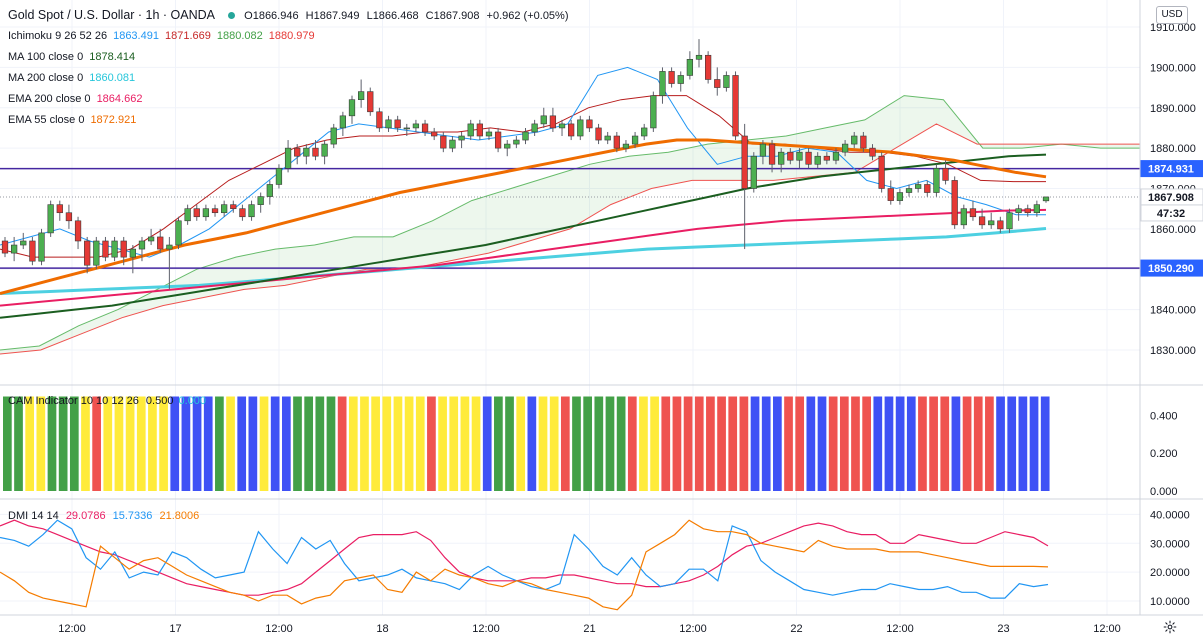 Image resolution: width=1203 pixels, height=638 pixels. What do you see at coordinates (1172, 15) in the screenshot?
I see `currency-badge: USD` at bounding box center [1172, 15].